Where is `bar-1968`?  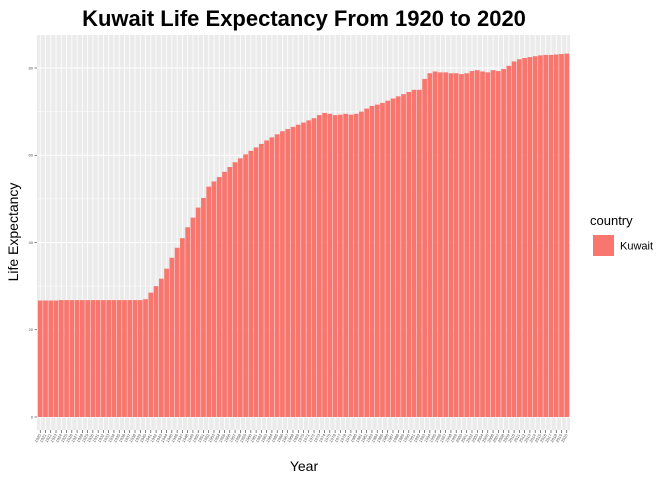
bar-1968 is located at coordinates (293, 272).